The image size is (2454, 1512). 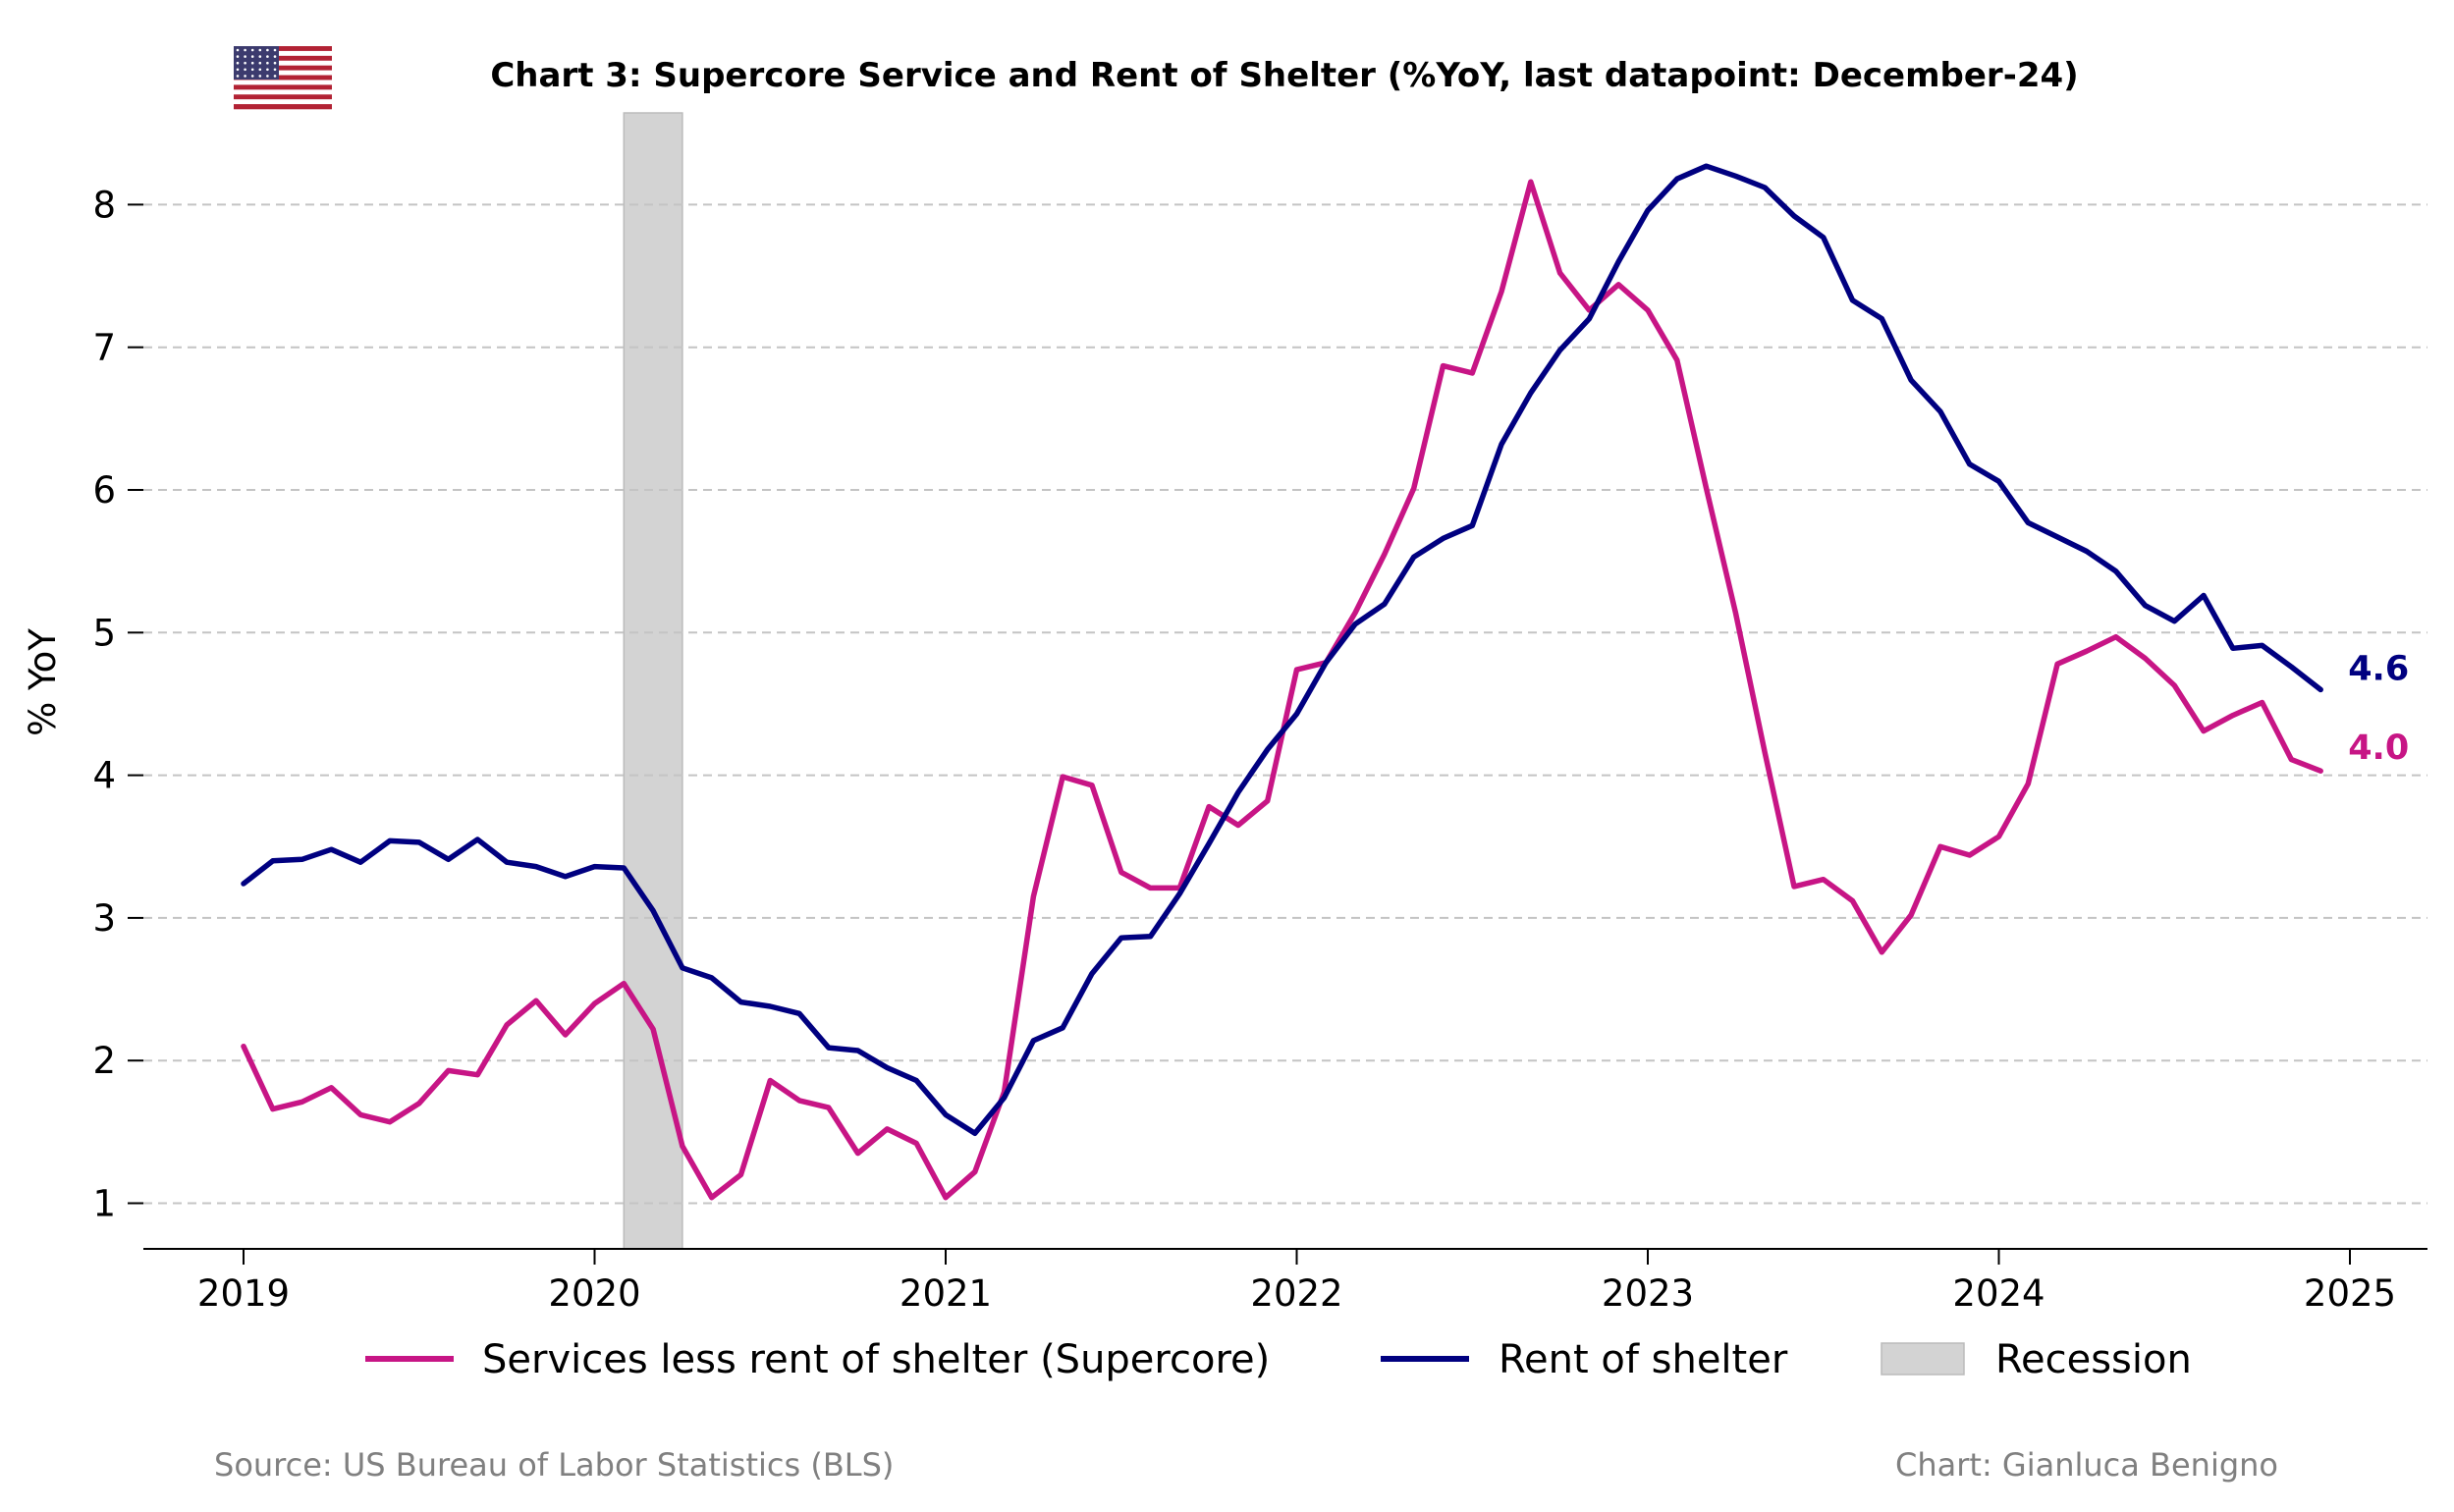 I want to click on legend-item-recession: Recession, so click(x=2036, y=1360).